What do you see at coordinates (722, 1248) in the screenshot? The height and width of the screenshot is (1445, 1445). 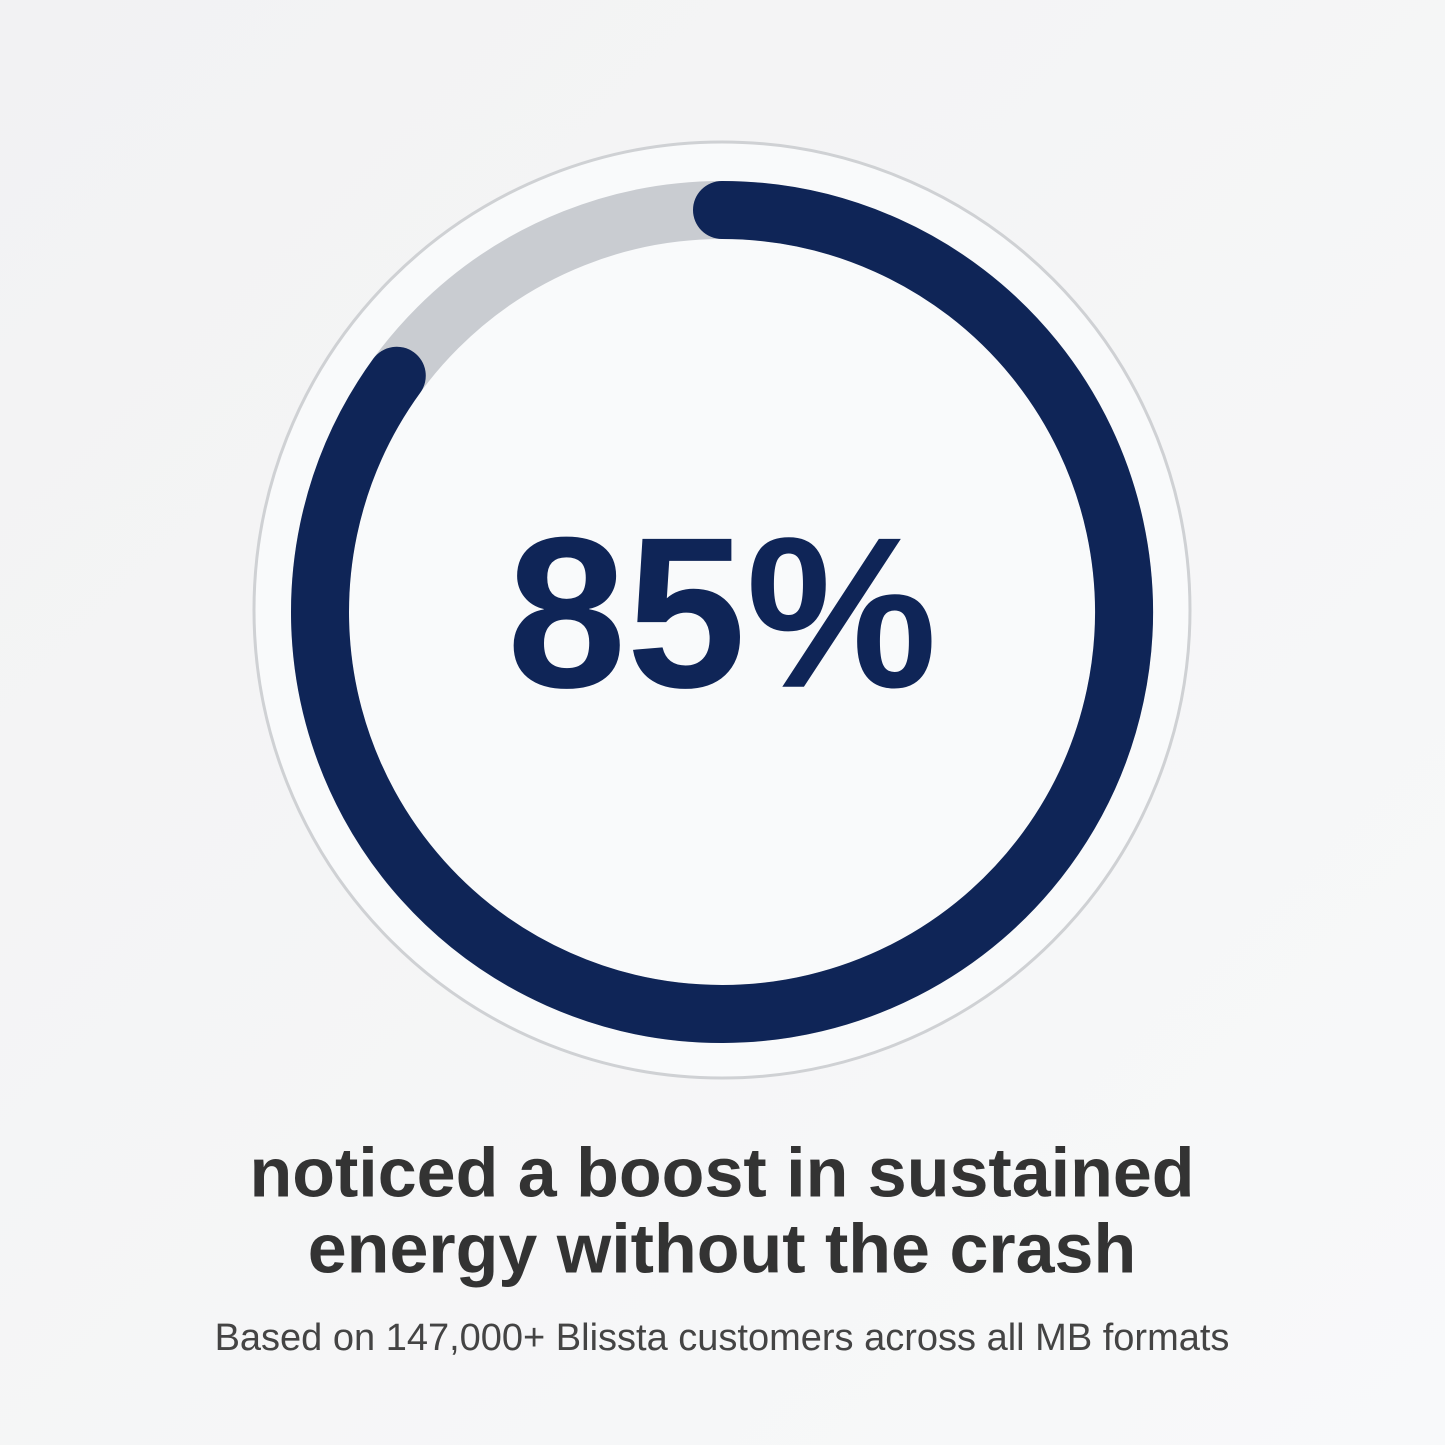 I see `headline: energy without the crash` at bounding box center [722, 1248].